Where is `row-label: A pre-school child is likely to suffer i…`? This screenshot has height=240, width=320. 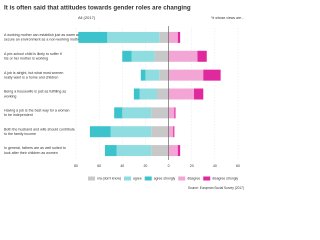
row-label: A pre-school child is likely to suffer i… is located at coordinates (33, 54).